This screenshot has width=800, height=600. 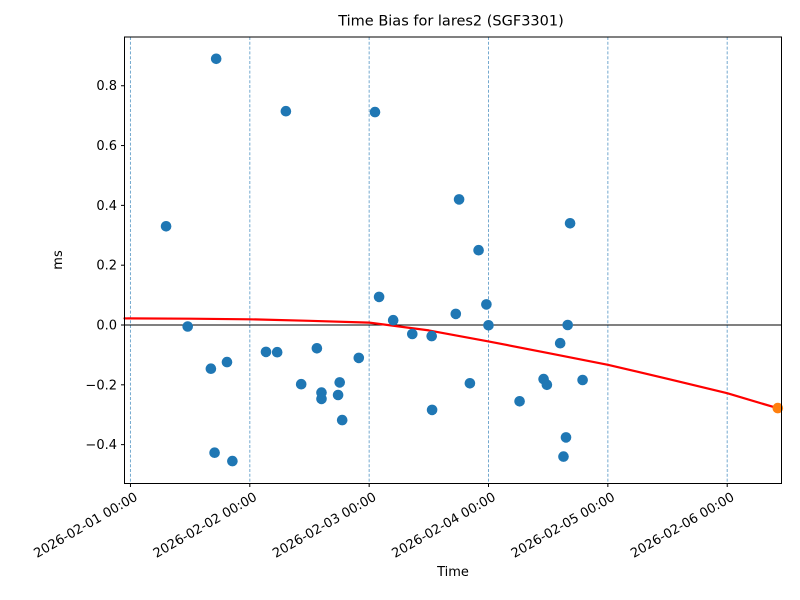 I want to click on chart-title: Time Bias for lares2 (SGF3301), so click(x=450, y=22).